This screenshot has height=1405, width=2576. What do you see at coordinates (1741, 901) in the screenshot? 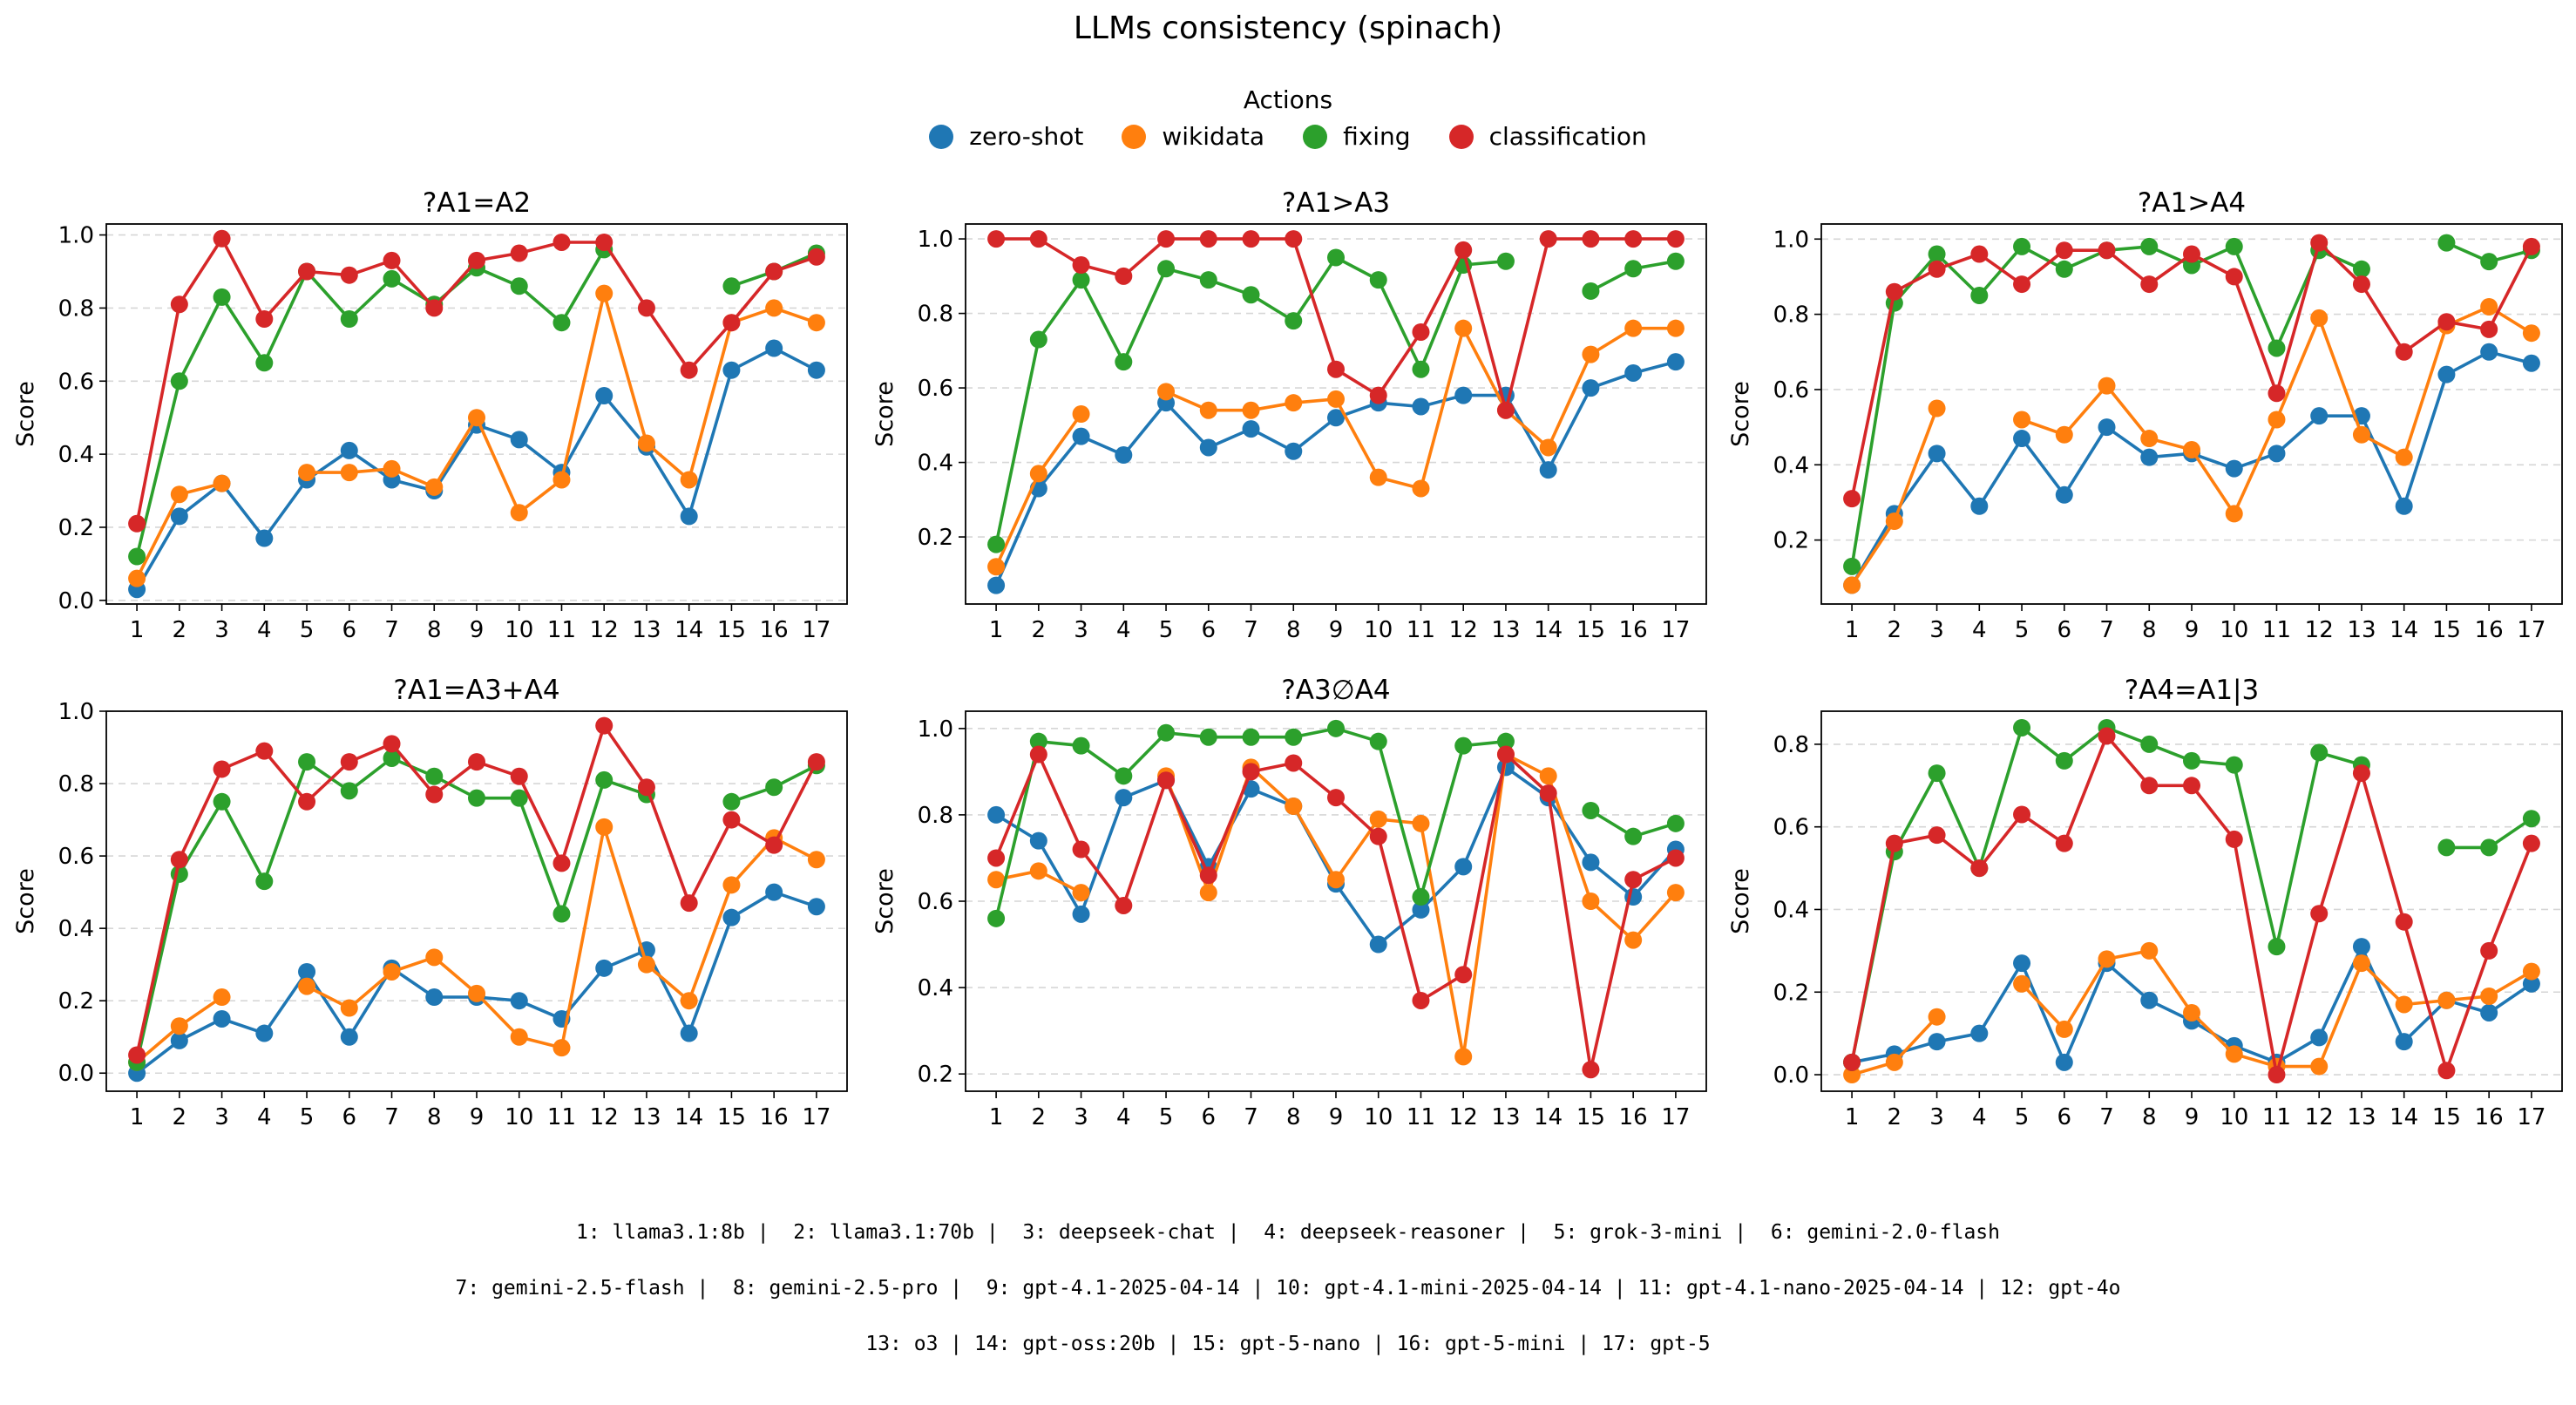
I see `chart-6-ylabel: Score` at bounding box center [1741, 901].